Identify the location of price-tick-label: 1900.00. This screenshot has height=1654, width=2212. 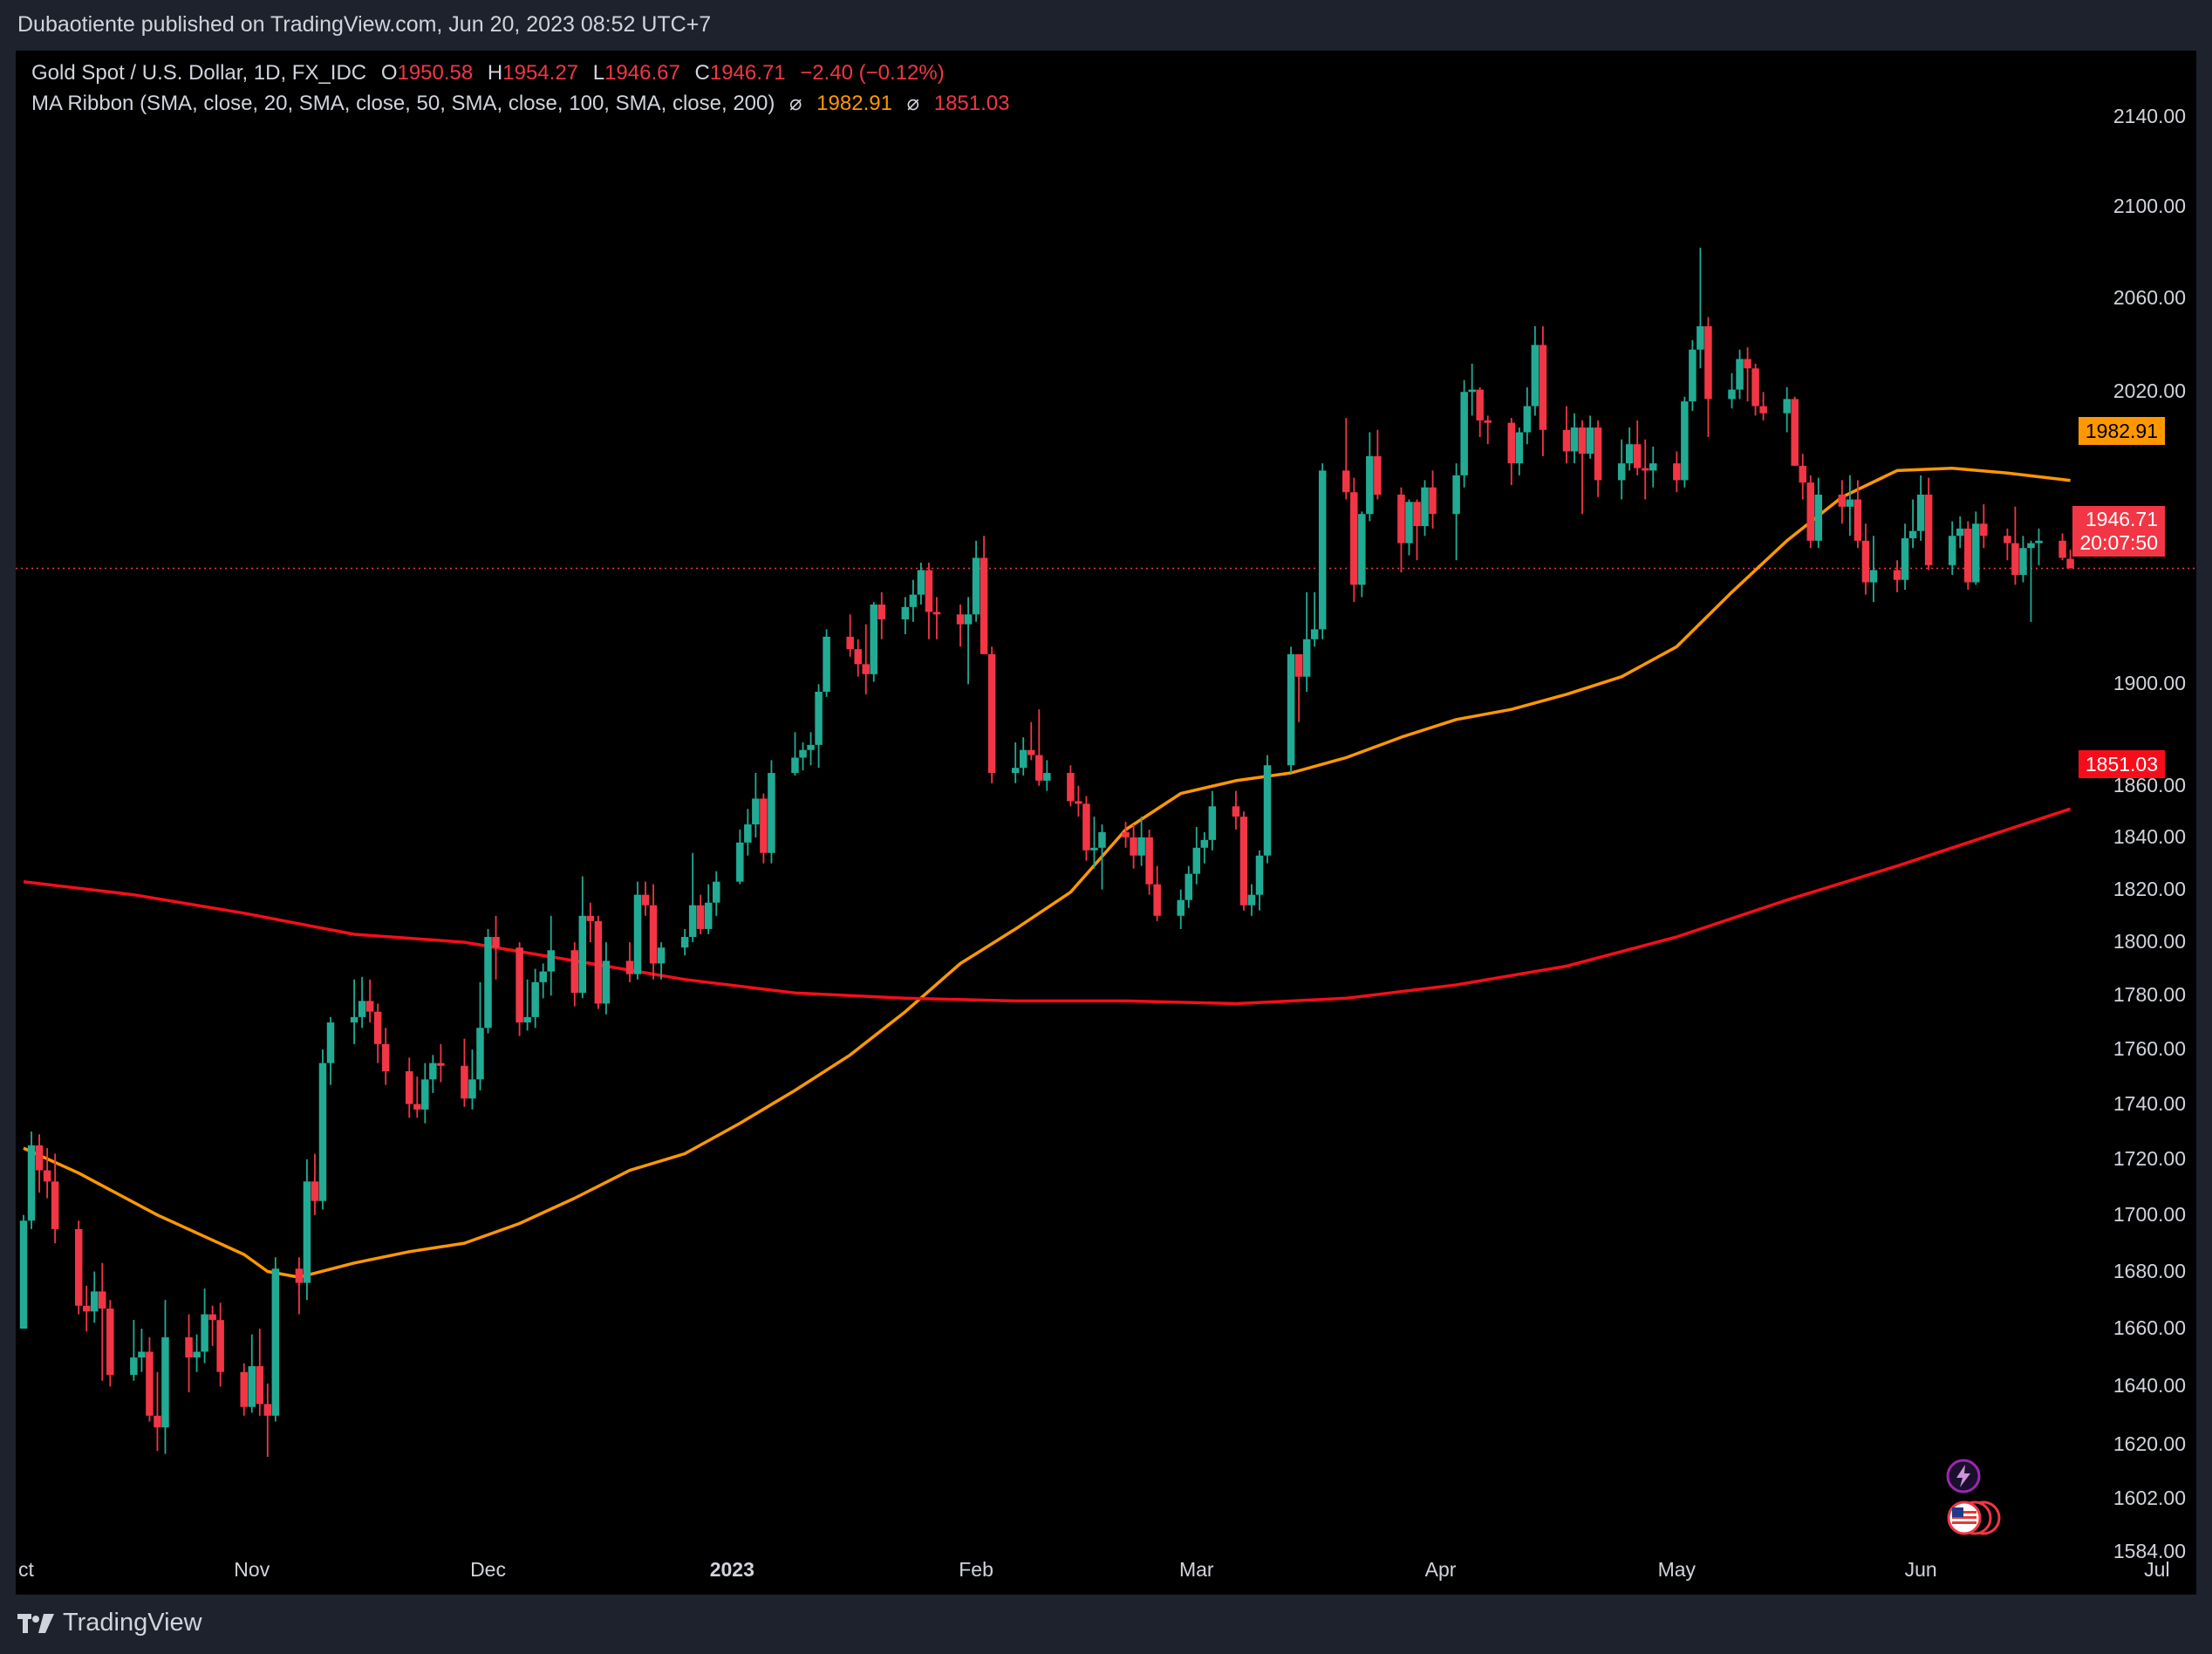
(2149, 683).